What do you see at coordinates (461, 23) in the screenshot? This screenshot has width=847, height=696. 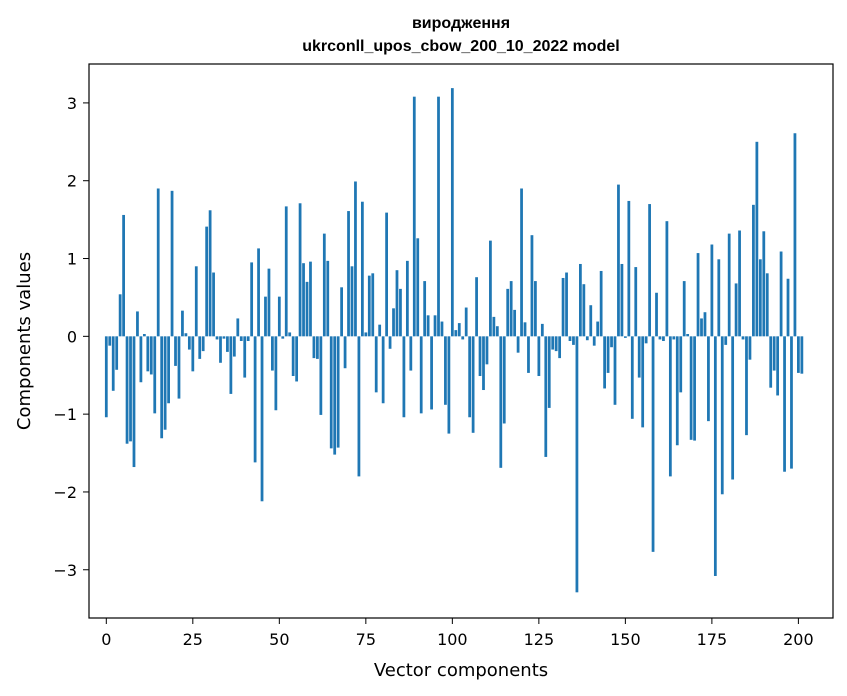 I see `chart-title-line1: вироджeння` at bounding box center [461, 23].